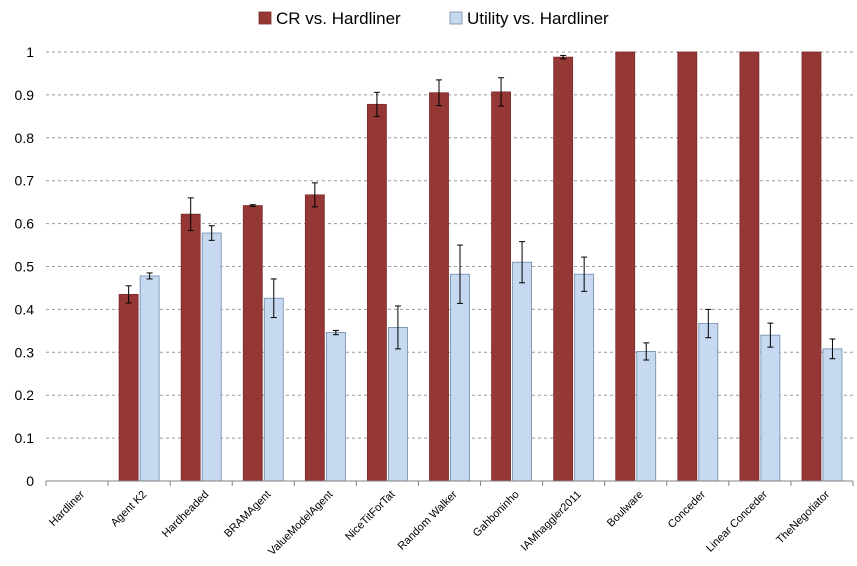 This screenshot has width=857, height=566. Describe the element at coordinates (433, 18) in the screenshot. I see `legend: CR vs. Hardliner Utility vs. Hardliner` at that location.